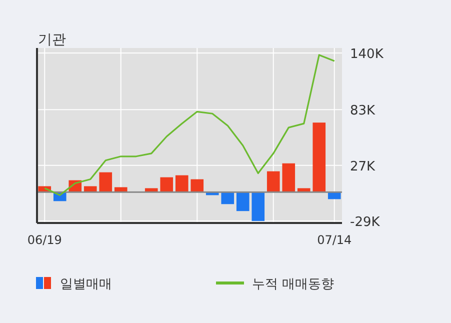 The height and width of the screenshot is (323, 451). What do you see at coordinates (367, 54) in the screenshot?
I see `y-tick-label: 140K` at bounding box center [367, 54].